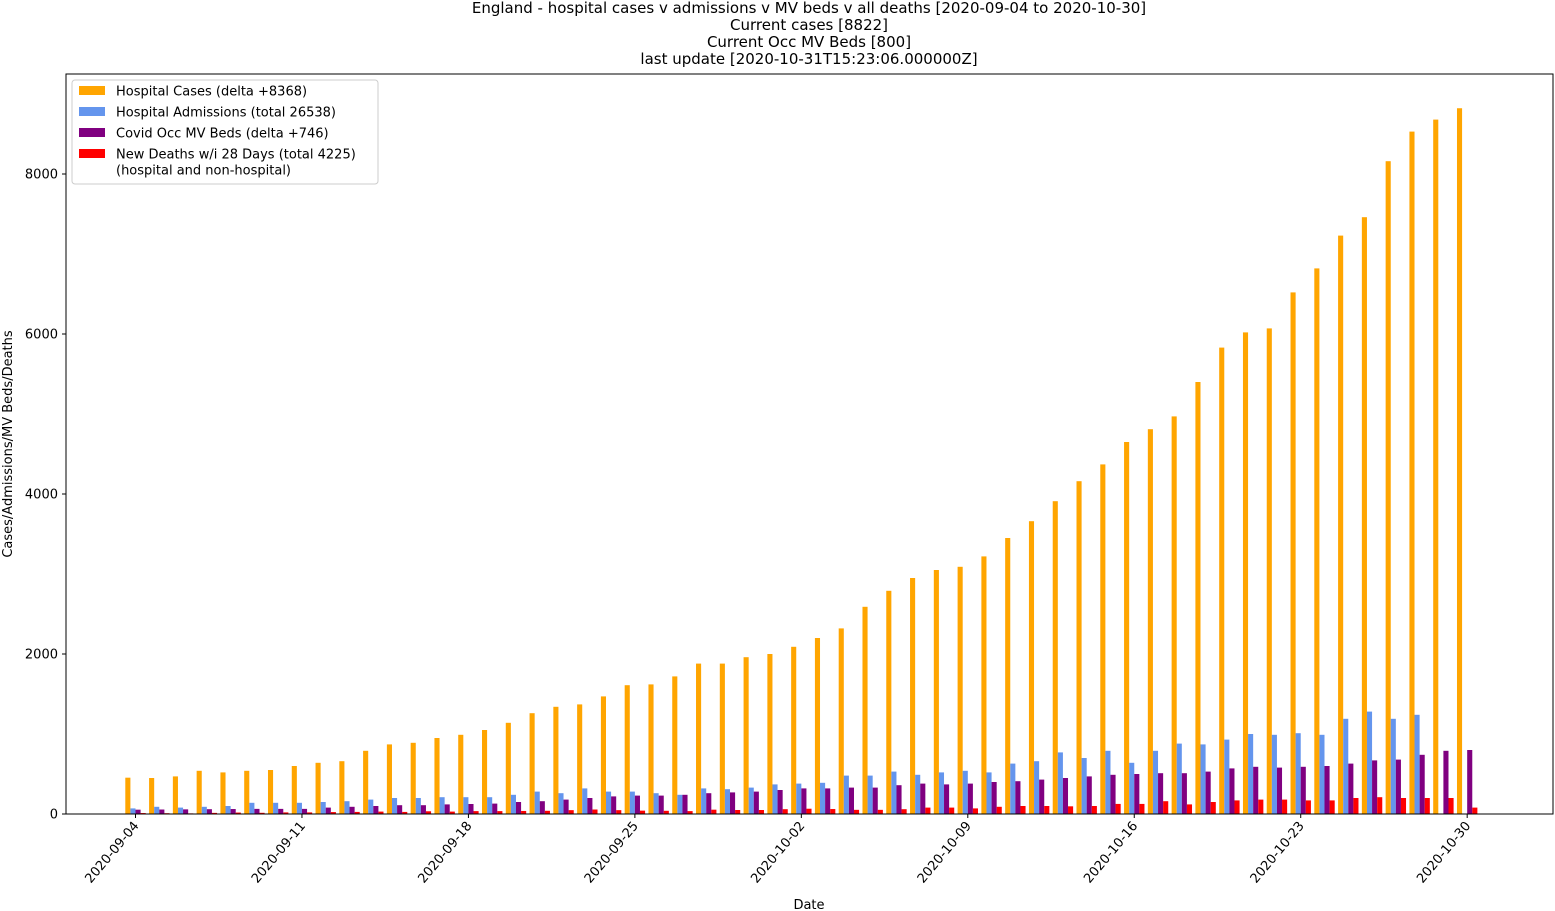 The image size is (1555, 911). I want to click on legend-label-line: New Deaths w/i 28 Days (total 4225), so click(236, 155).